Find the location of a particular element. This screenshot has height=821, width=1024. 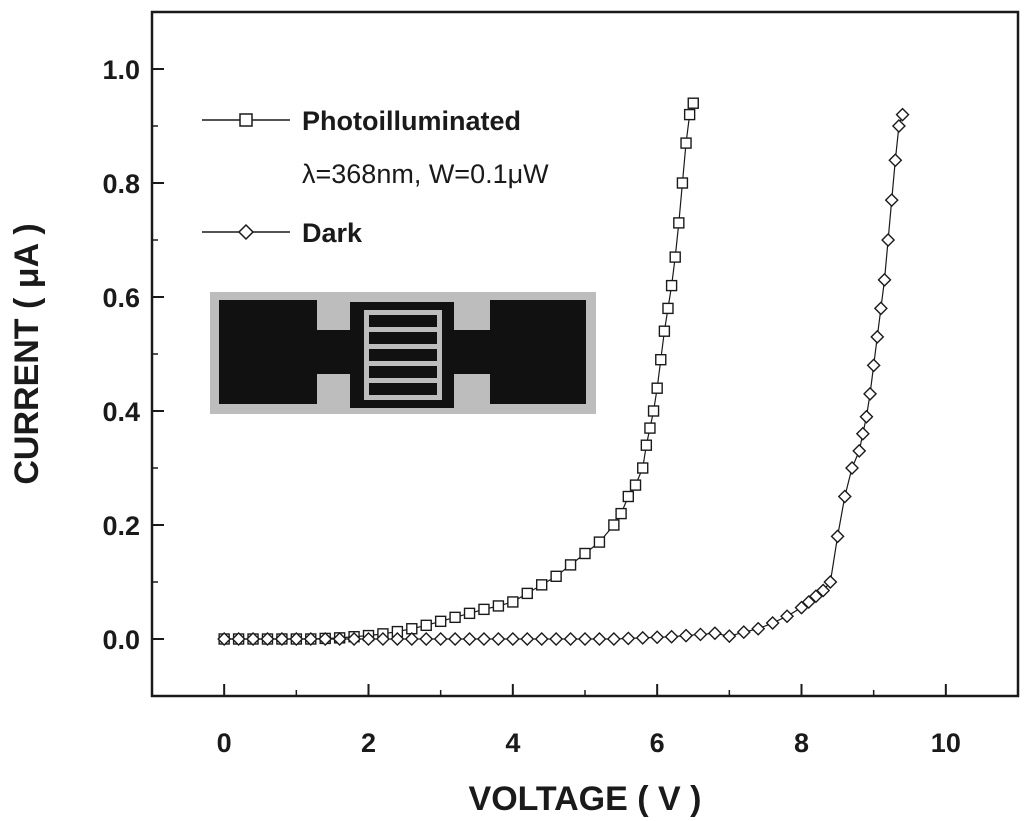

y-tick-label: 0.0 is located at coordinates (121, 640).